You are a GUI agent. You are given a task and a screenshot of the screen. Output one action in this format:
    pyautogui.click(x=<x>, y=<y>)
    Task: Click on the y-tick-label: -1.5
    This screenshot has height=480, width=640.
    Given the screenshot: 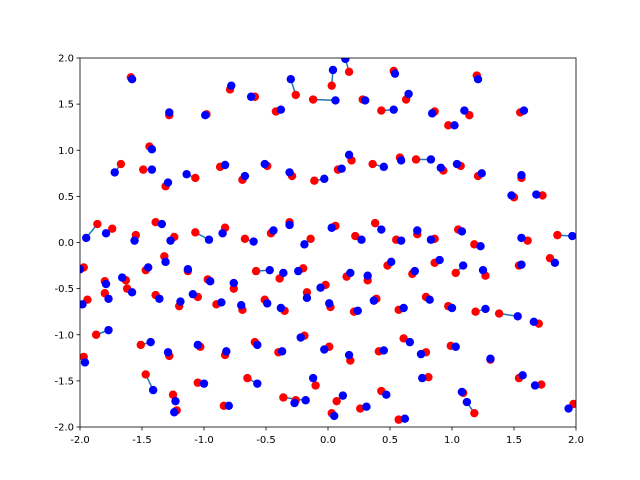 What is the action you would take?
    pyautogui.click(x=64, y=381)
    